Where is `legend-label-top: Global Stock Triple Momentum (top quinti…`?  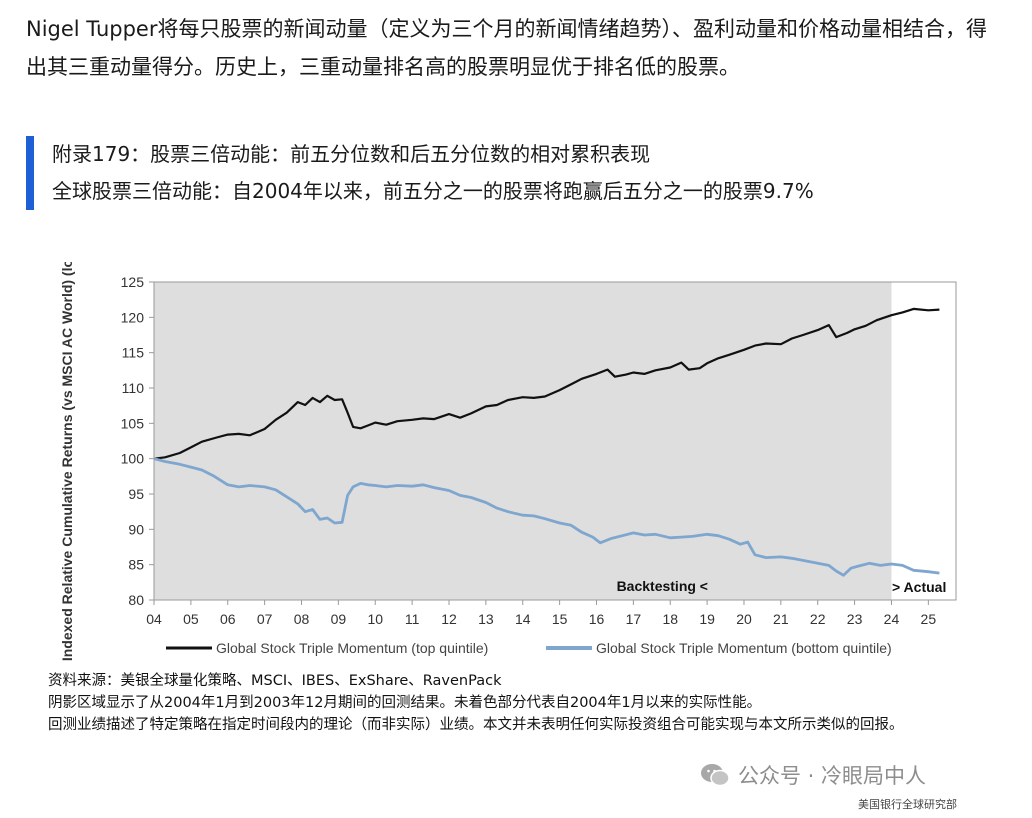
legend-label-top: Global Stock Triple Momentum (top quinti… is located at coordinates (352, 648).